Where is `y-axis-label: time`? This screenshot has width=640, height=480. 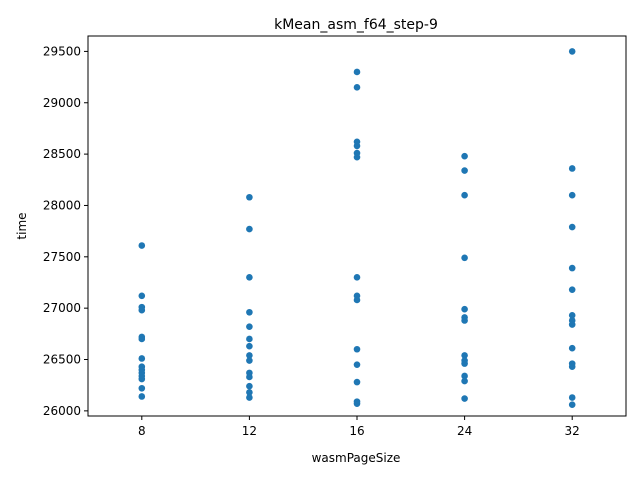 y-axis-label: time is located at coordinates (22, 225).